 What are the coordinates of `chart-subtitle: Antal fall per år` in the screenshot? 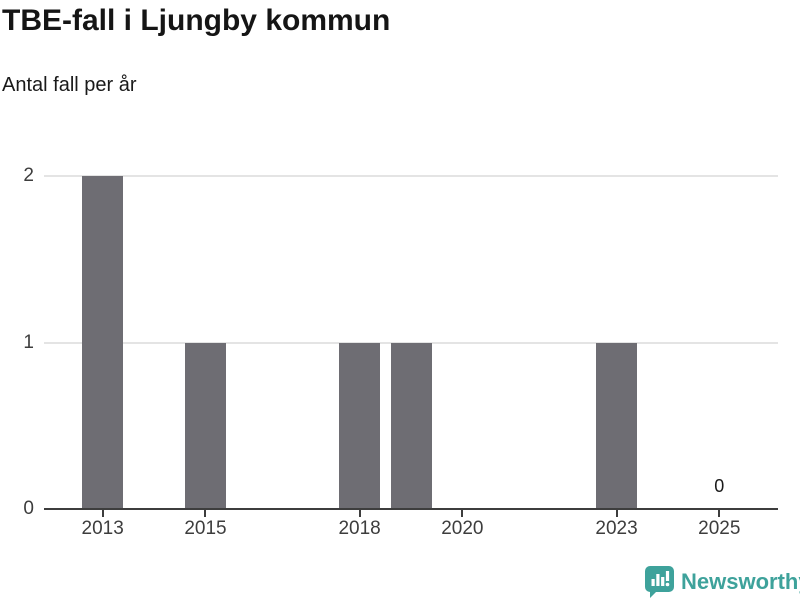 It's located at (69, 85).